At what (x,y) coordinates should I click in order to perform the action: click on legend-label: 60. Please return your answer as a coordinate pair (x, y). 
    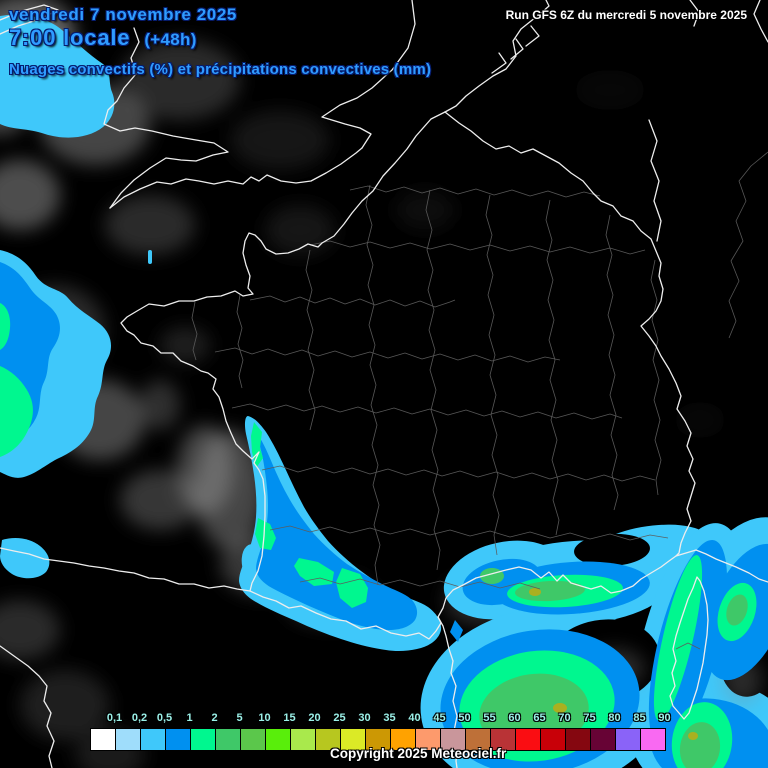
    Looking at the image, I should click on (514, 718).